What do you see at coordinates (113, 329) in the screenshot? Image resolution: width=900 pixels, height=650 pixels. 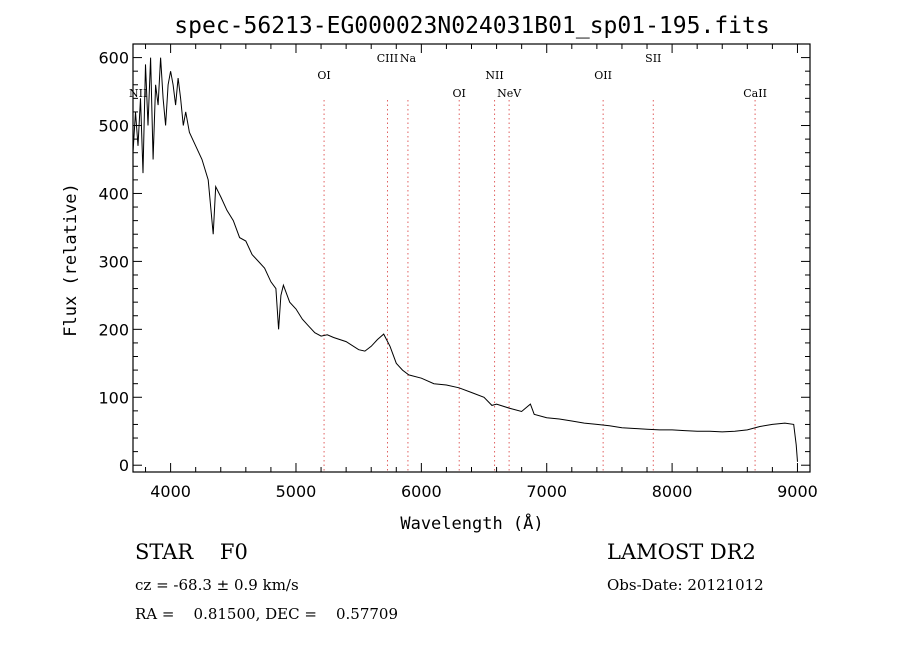 I see `y-tick-label: 200` at bounding box center [113, 329].